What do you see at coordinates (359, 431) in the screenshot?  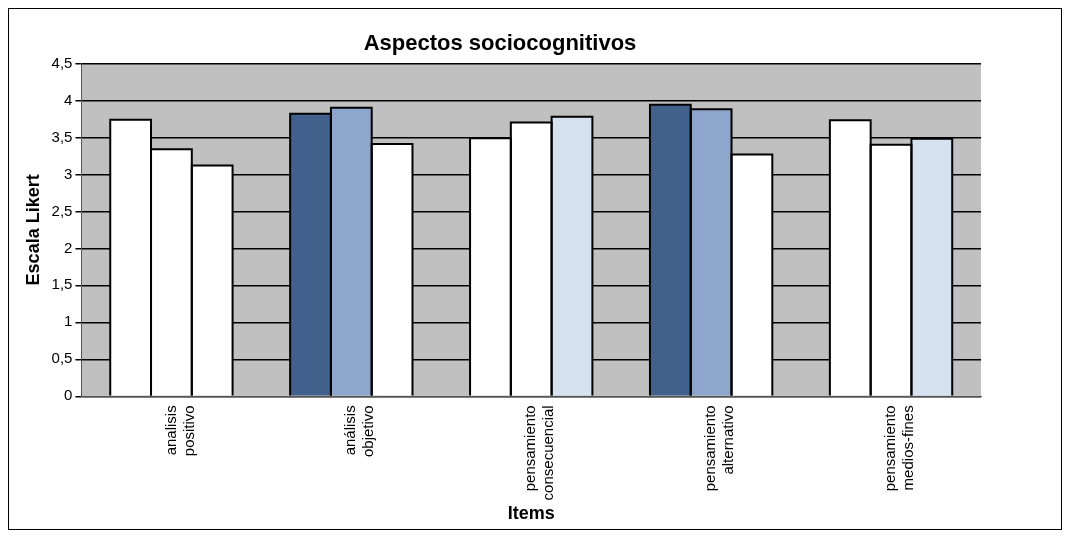 I see `x-tick-label: análisis objetivo` at bounding box center [359, 431].